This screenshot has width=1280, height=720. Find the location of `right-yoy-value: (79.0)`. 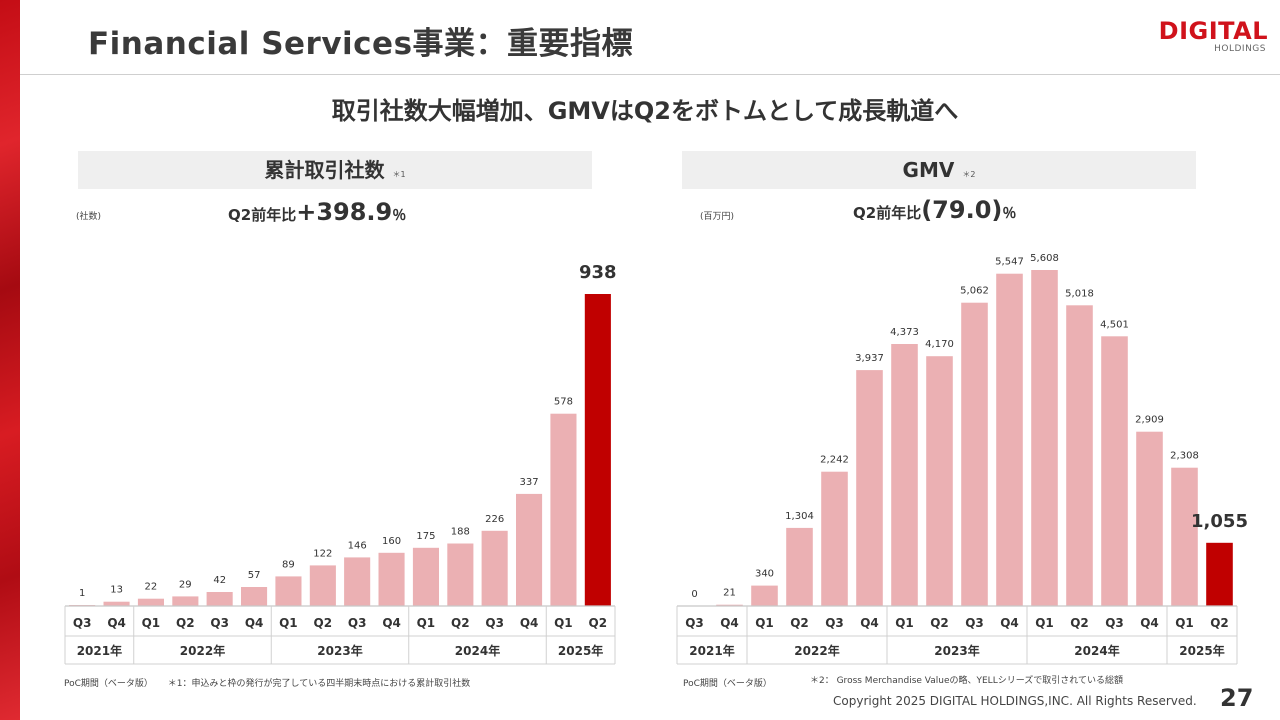

right-yoy-value: (79.0) is located at coordinates (962, 210).